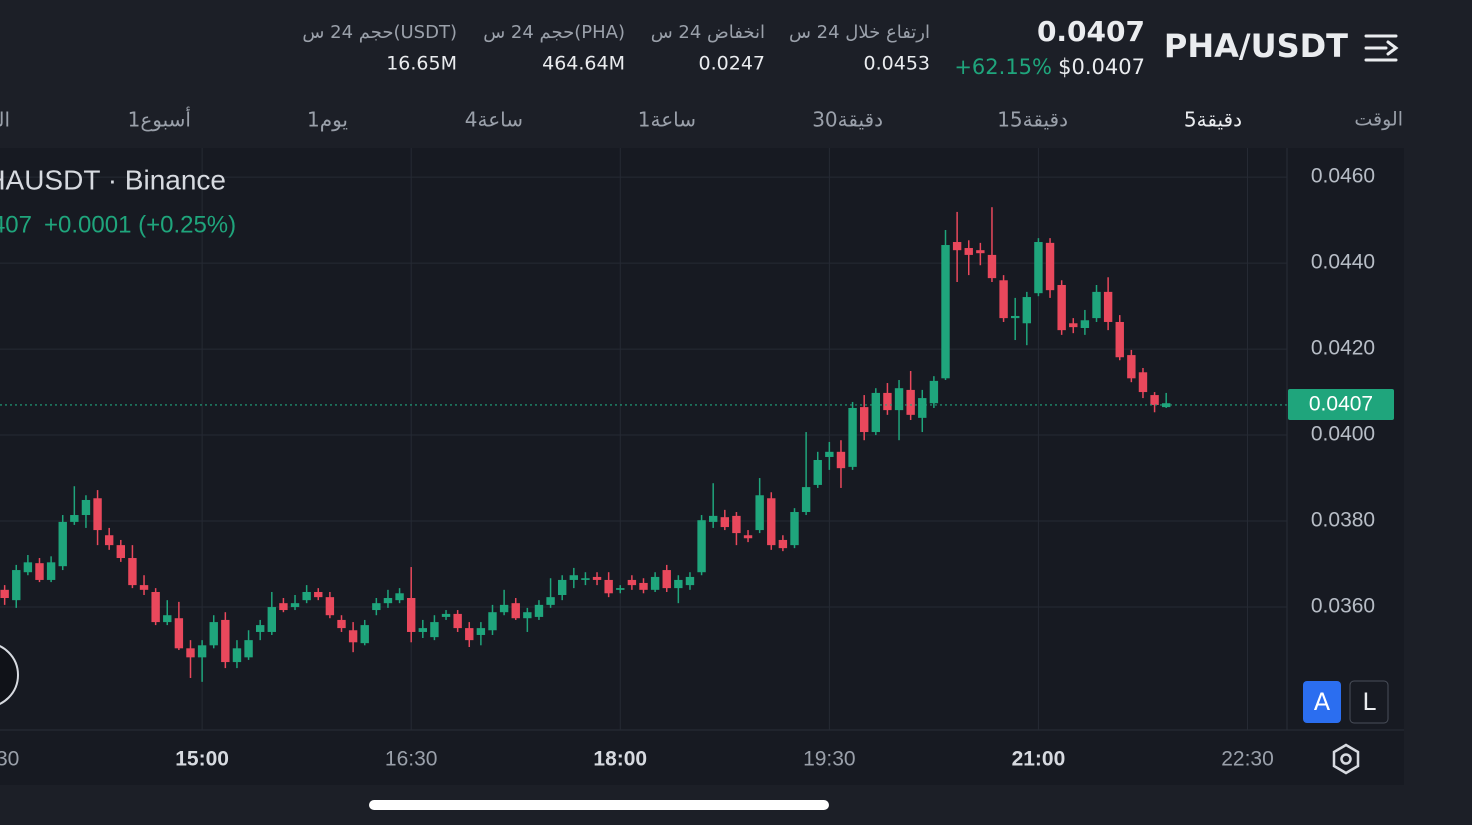 The height and width of the screenshot is (825, 1472). What do you see at coordinates (599, 805) in the screenshot?
I see `home-indicator` at bounding box center [599, 805].